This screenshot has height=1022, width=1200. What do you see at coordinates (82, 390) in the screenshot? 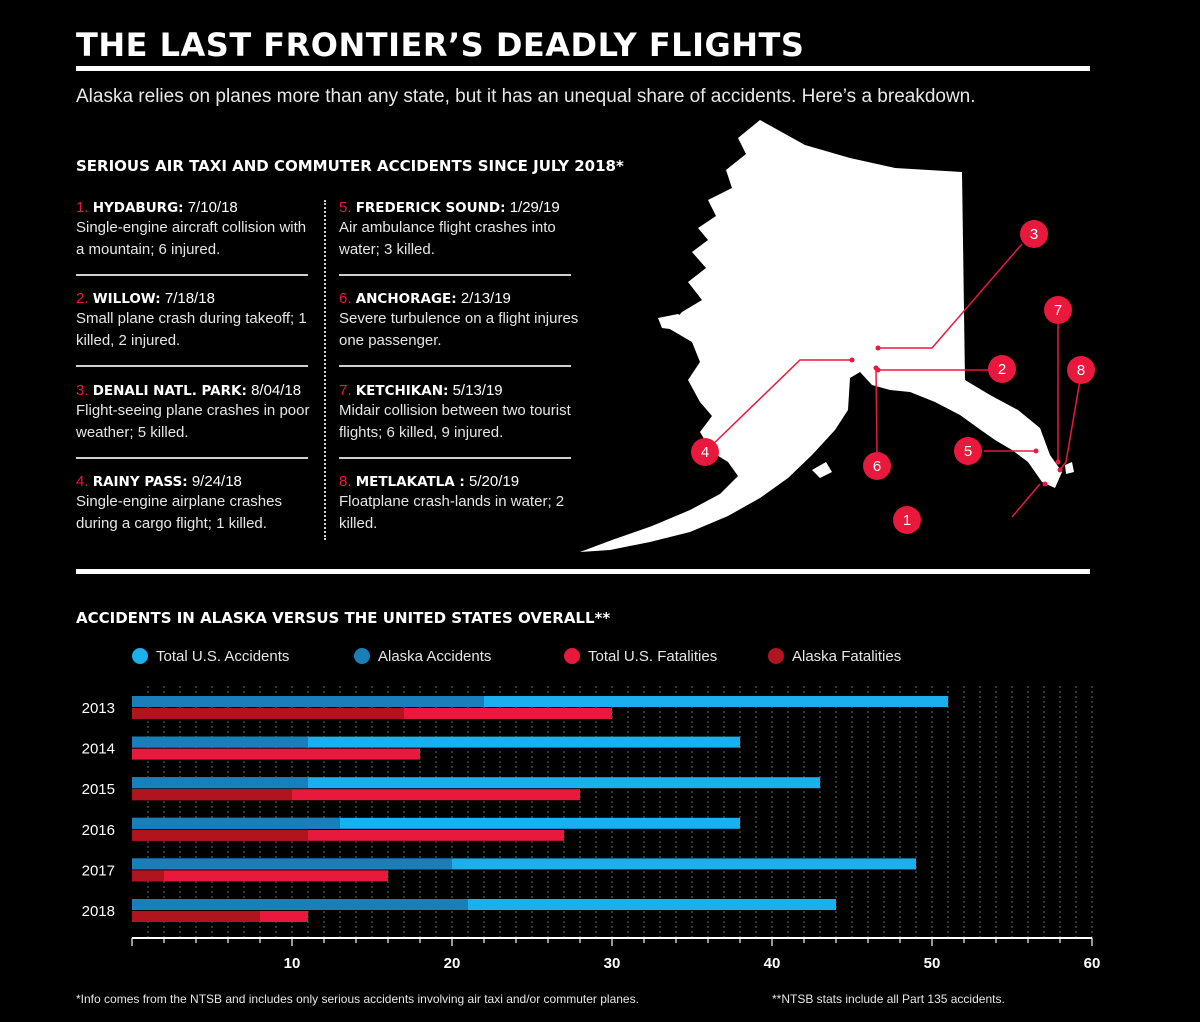
I see `accident-number: 3.` at bounding box center [82, 390].